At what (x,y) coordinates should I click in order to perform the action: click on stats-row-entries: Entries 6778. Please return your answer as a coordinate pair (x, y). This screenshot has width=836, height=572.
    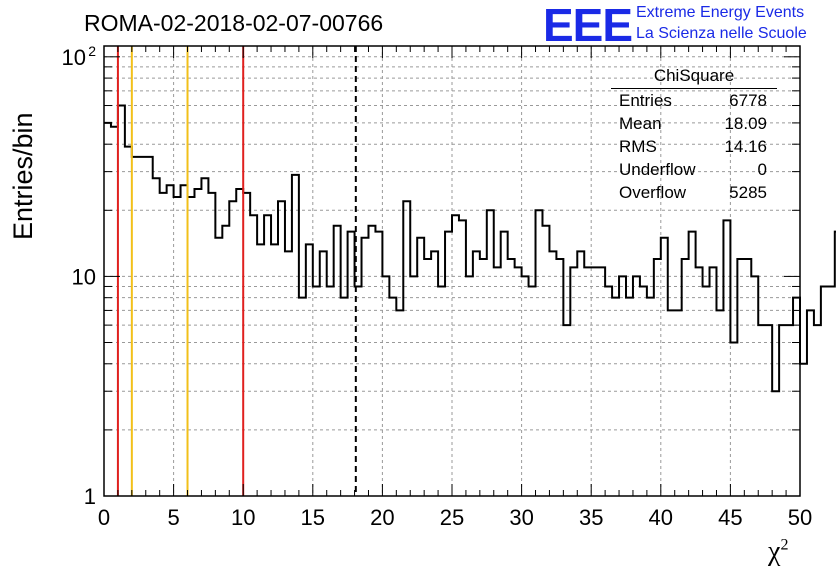
    Looking at the image, I should click on (694, 100).